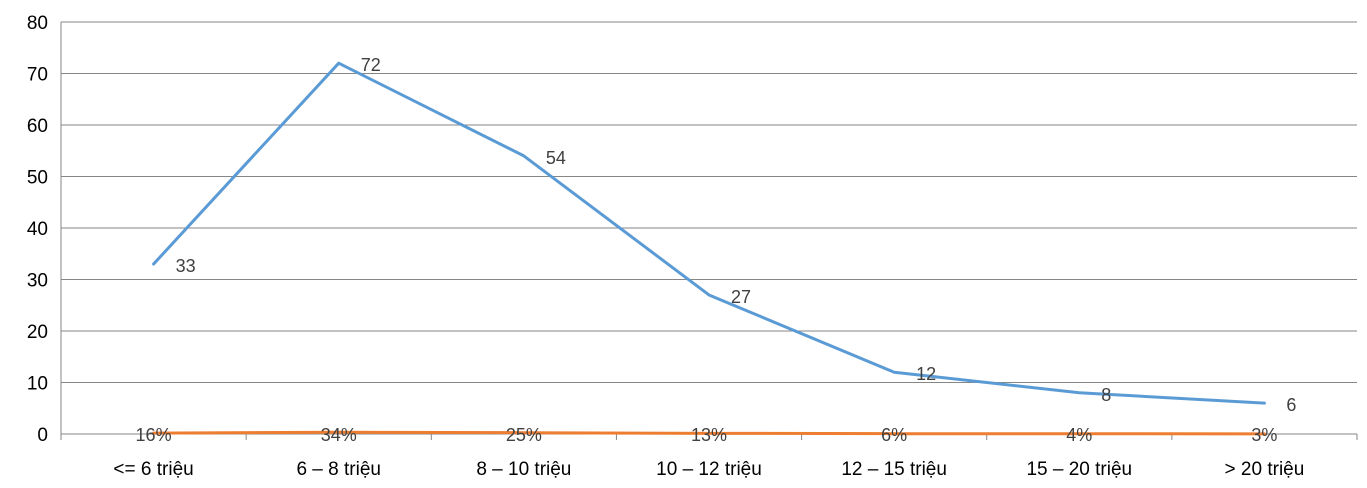 Image resolution: width=1367 pixels, height=488 pixels. I want to click on data-label-series-2: 25%, so click(524, 435).